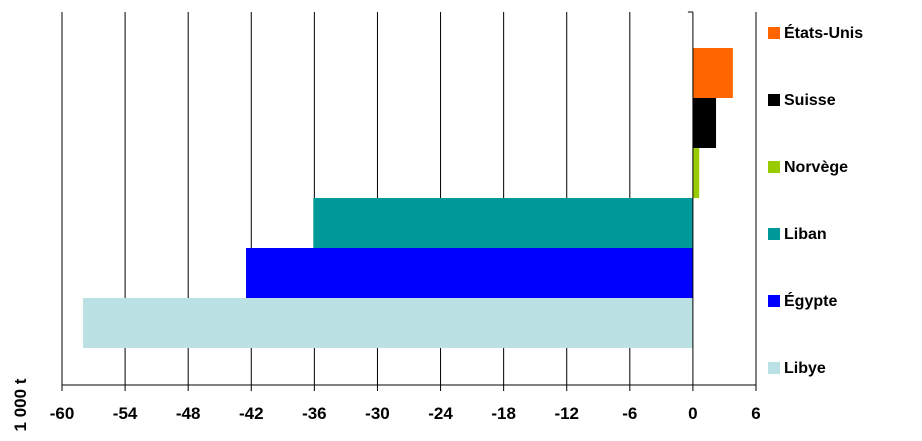  Describe the element at coordinates (566, 413) in the screenshot. I see `x-tick-label: -12` at that location.